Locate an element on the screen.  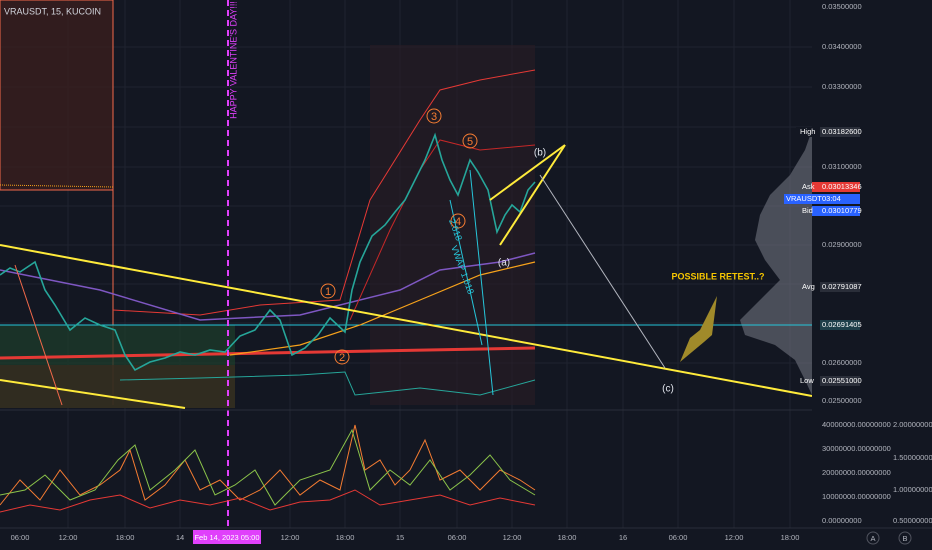
high-price-box is located at coordinates (840, 132).